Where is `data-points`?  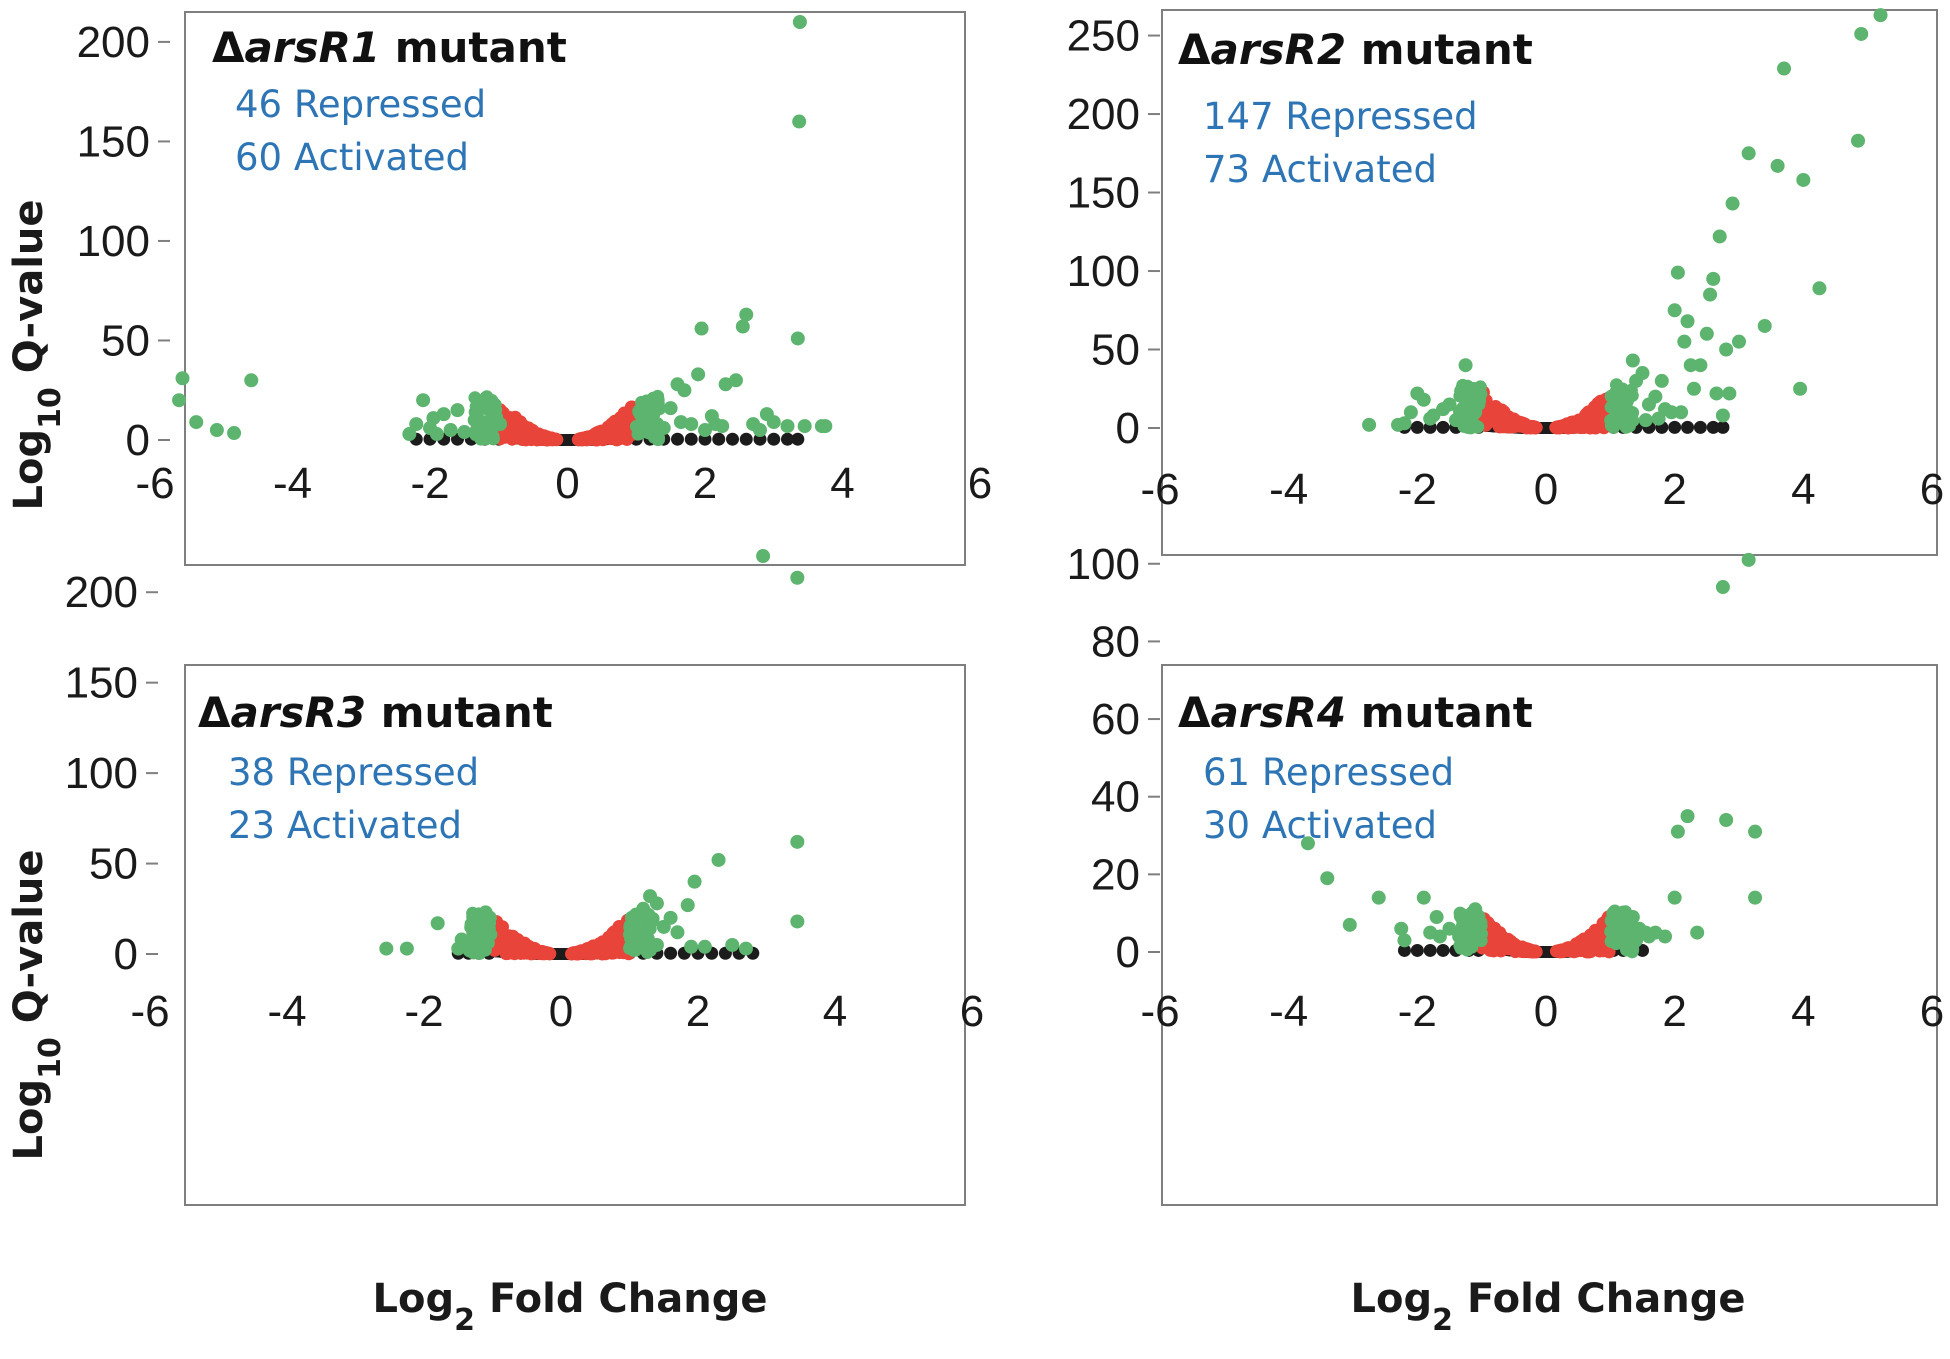 data-points is located at coordinates (1531, 755).